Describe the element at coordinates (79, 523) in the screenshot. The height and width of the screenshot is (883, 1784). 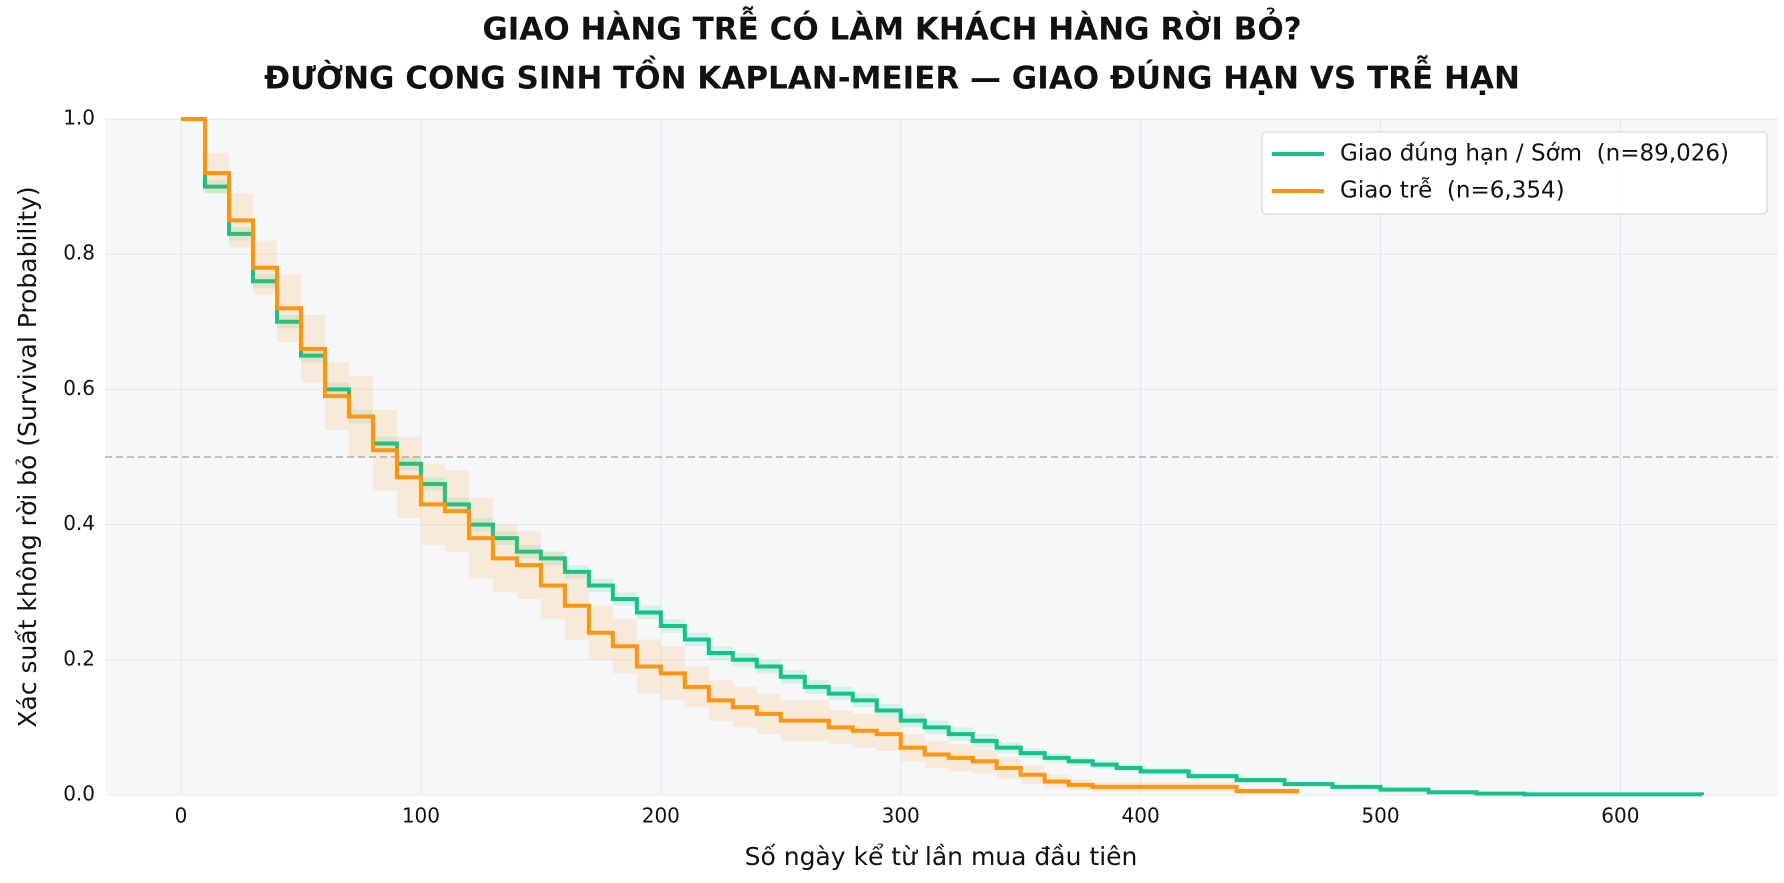
I see `y-tick-label: 0.4` at that location.